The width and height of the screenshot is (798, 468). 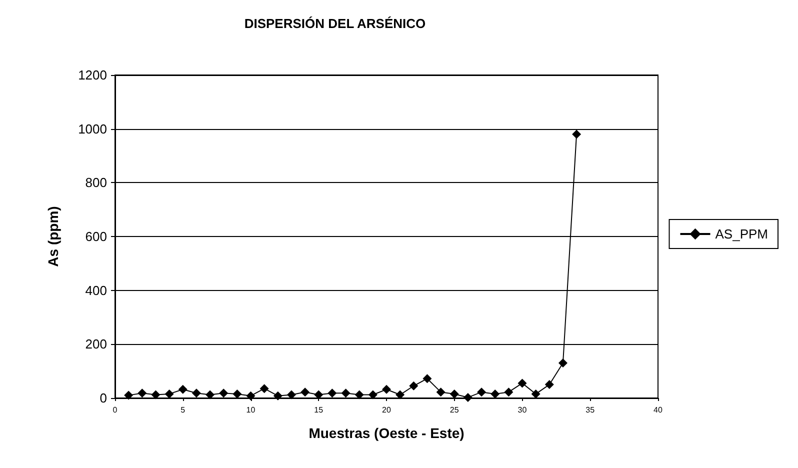 I want to click on y-tick-label: 200, so click(x=96, y=344).